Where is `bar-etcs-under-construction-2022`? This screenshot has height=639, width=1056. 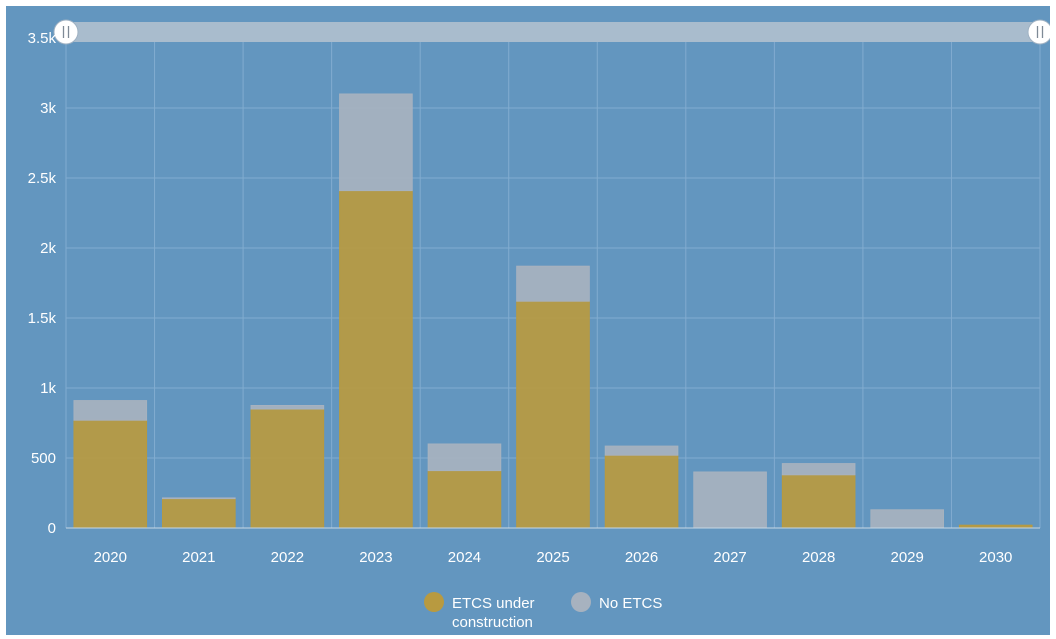 bar-etcs-under-construction-2022 is located at coordinates (287, 468).